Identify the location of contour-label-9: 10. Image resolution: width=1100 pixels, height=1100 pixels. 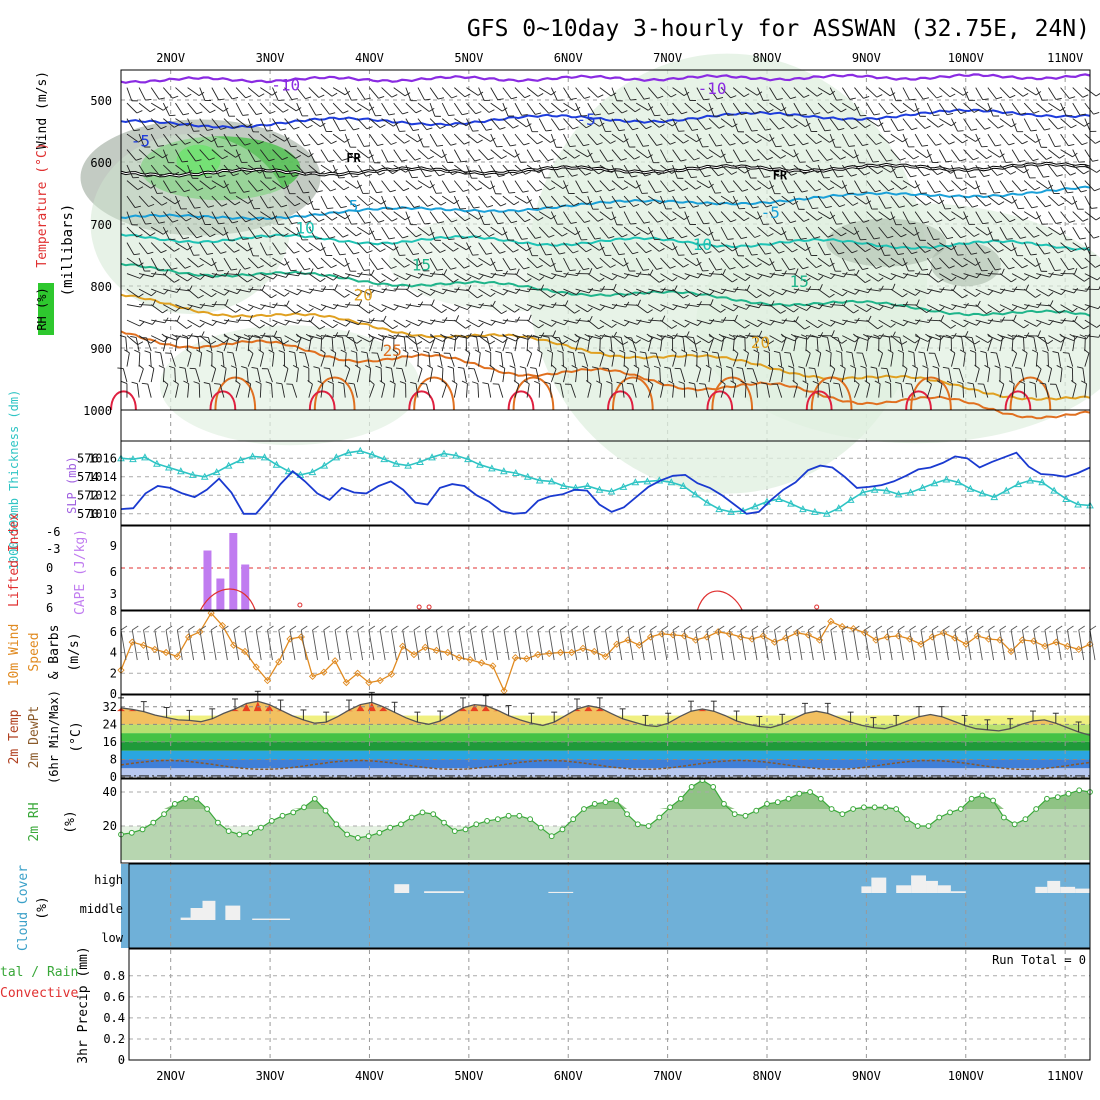
(702, 244).